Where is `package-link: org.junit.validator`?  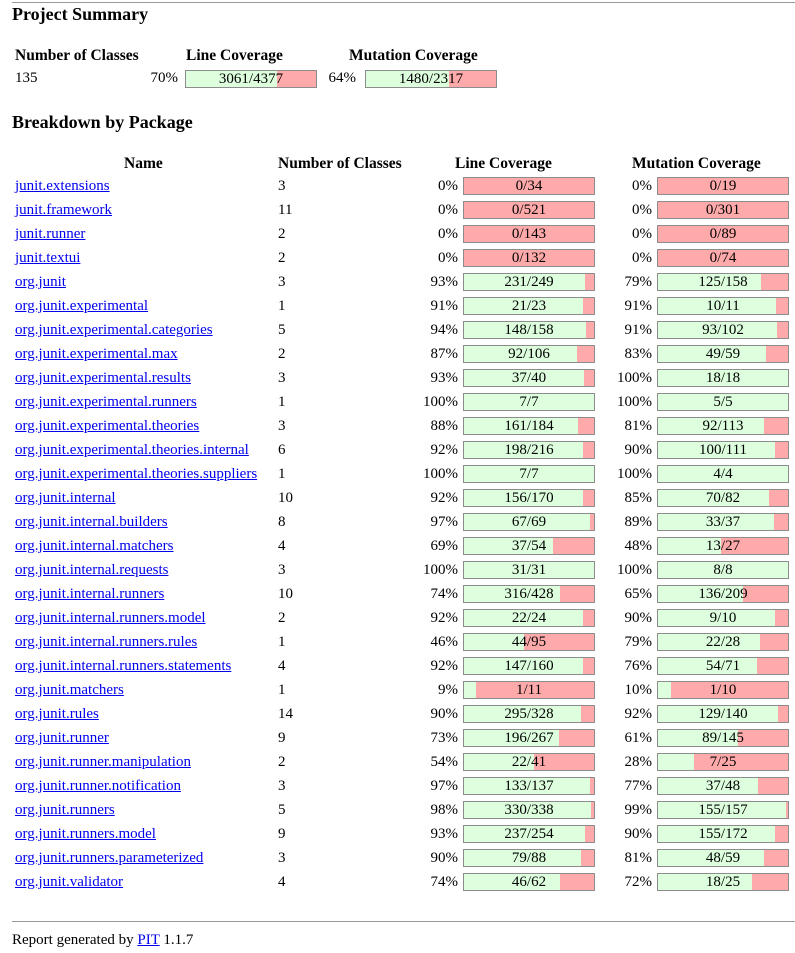 package-link: org.junit.validator is located at coordinates (69, 882).